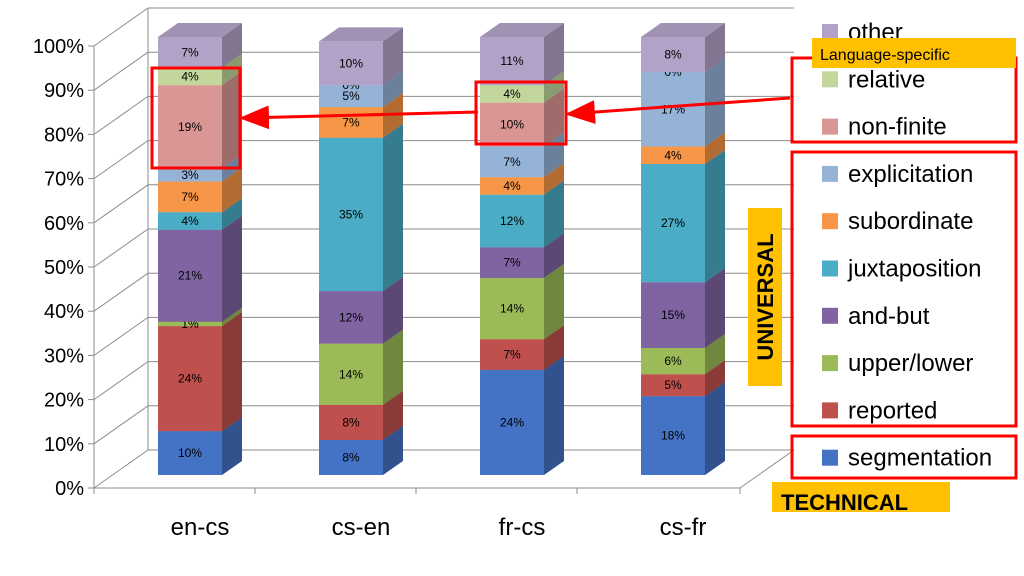  I want to click on y-tick-label: 50%, so click(64, 268).